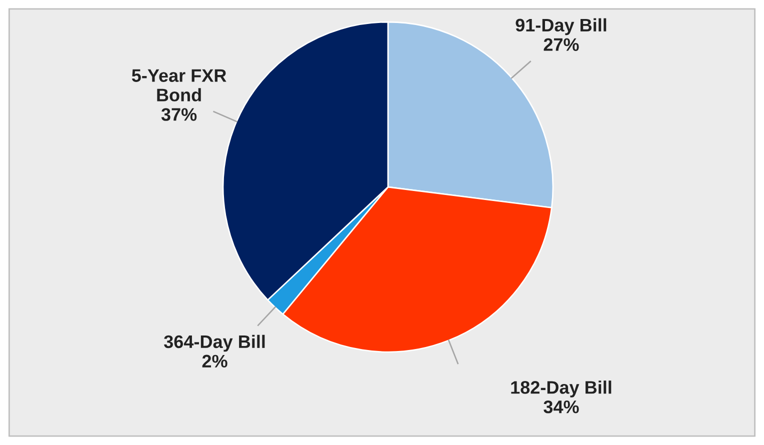 The width and height of the screenshot is (764, 445). Describe the element at coordinates (179, 114) in the screenshot. I see `data-label: 37%` at that location.